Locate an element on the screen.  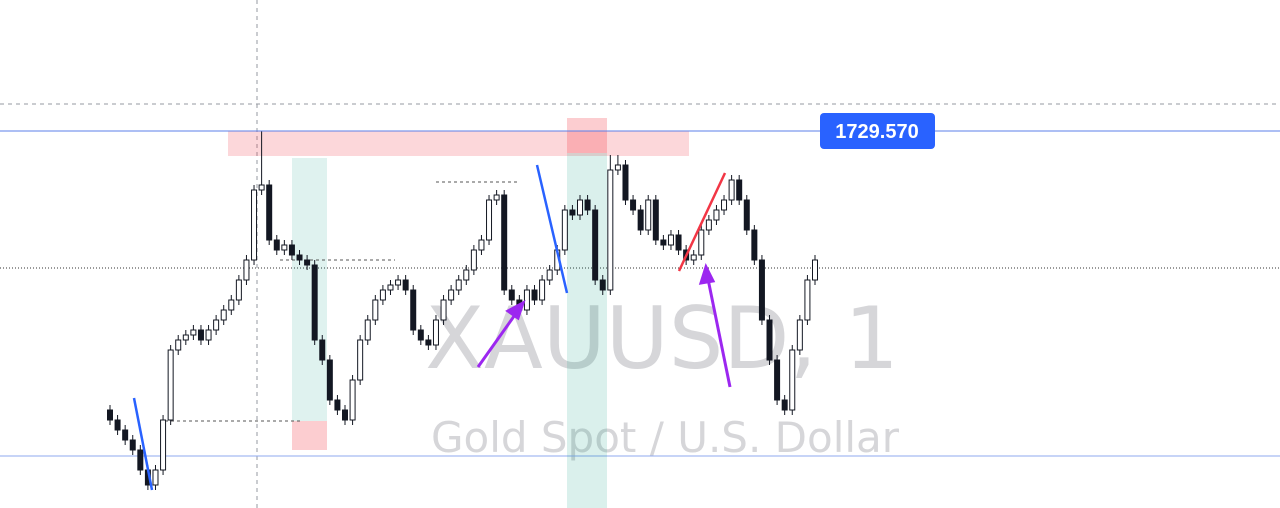
watermark-symbol: XAUUSD, 1 is located at coordinates (662, 339).